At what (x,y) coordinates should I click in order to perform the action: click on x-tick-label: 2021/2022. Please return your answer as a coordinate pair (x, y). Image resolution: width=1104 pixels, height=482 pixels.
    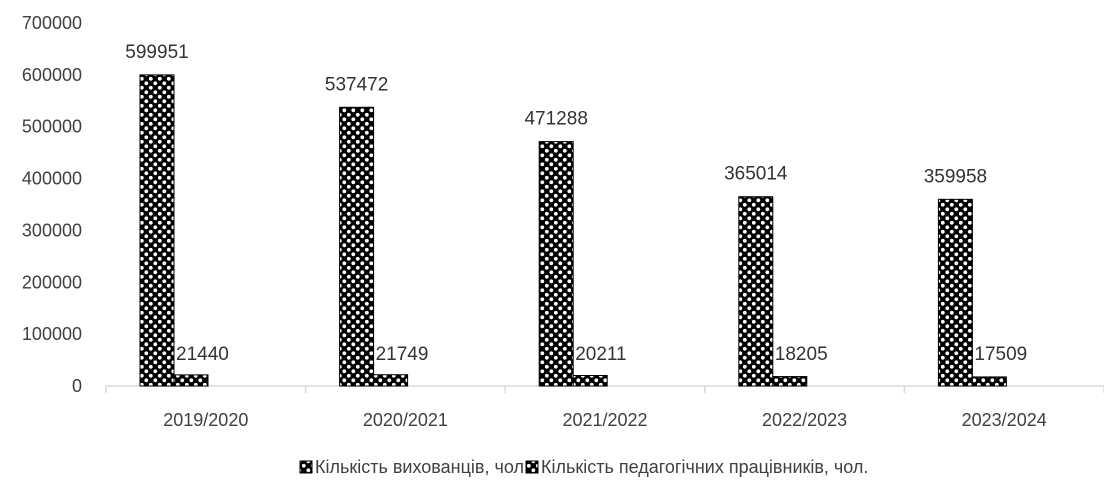
    Looking at the image, I should click on (604, 420).